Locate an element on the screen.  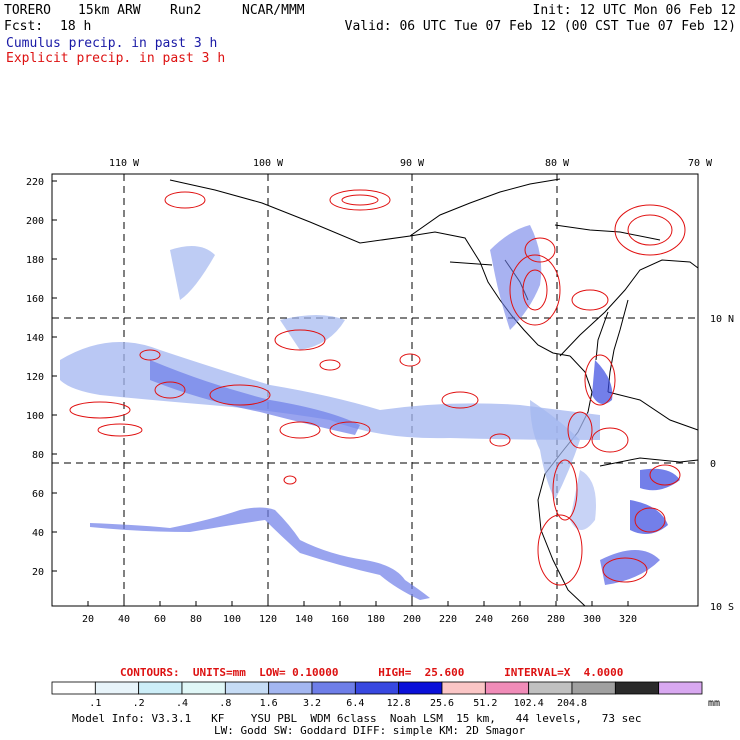
x-tick-label: 120 is located at coordinates (268, 619).